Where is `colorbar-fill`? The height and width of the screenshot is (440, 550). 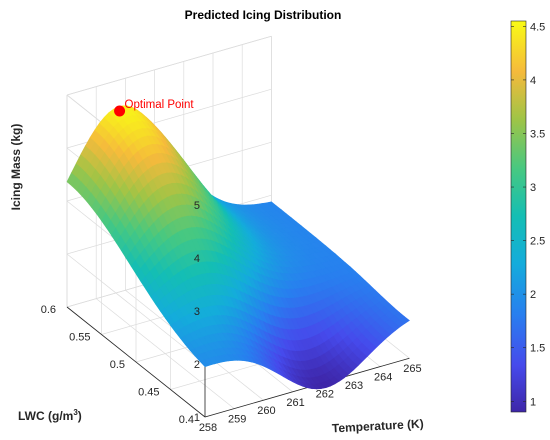 colorbar-fill is located at coordinates (518, 216).